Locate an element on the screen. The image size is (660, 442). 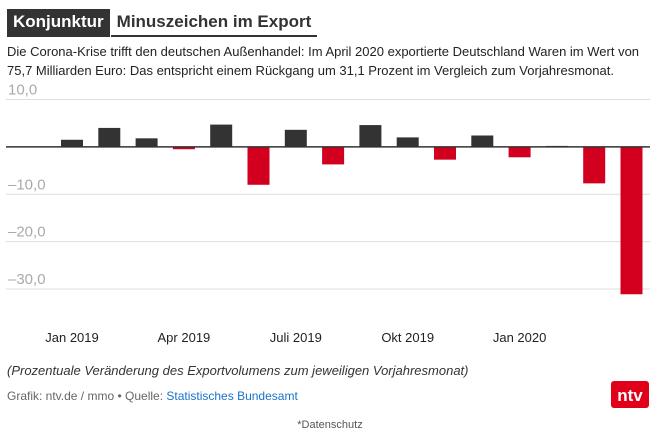
title-row: Konjunktur Minuszeichen im Export is located at coordinates (162, 23).